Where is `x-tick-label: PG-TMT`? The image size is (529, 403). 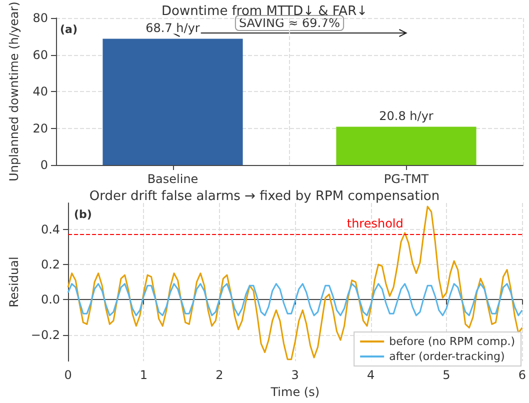
x-tick-label: PG-TMT is located at coordinates (407, 179).